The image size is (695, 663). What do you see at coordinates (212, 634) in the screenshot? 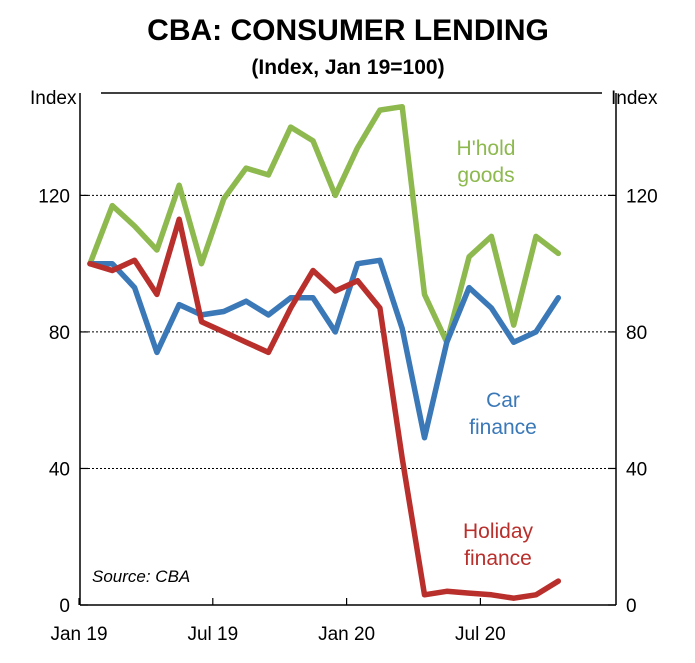
I see `x-tick-label: Jul 19` at bounding box center [212, 634].